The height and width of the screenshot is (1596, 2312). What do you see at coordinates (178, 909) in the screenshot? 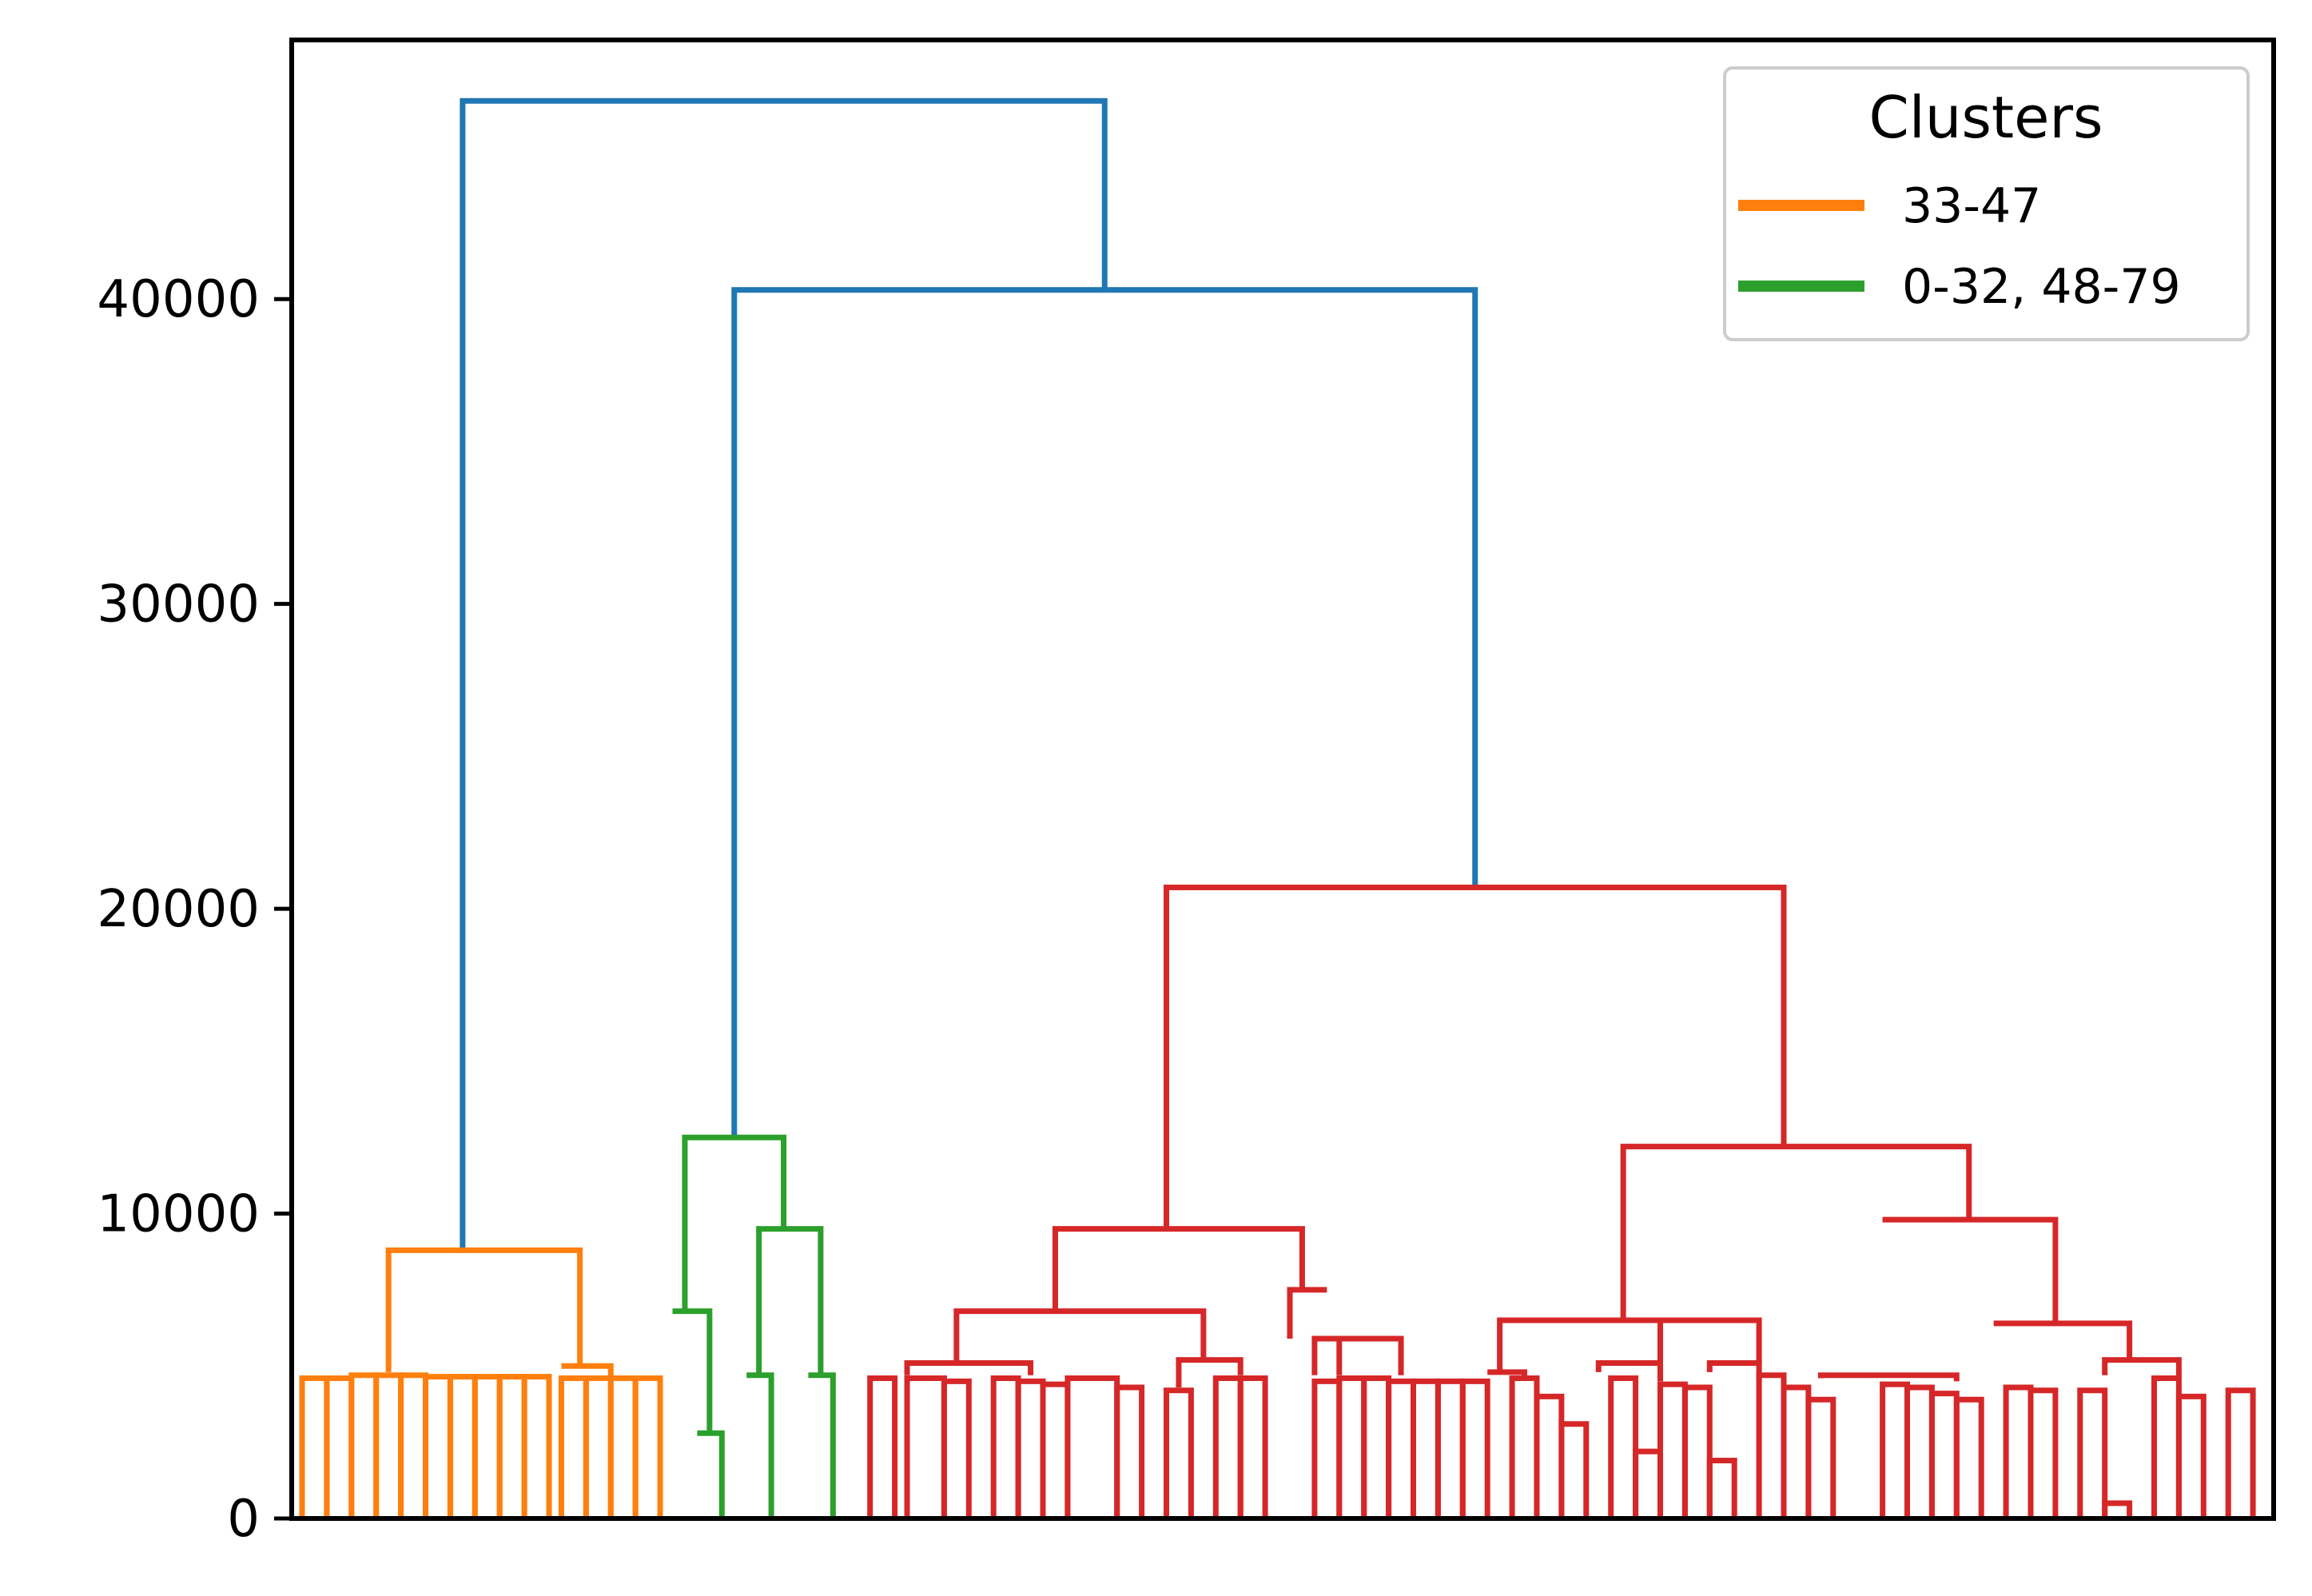
I see `y-tick-label-2: 20000` at bounding box center [178, 909].